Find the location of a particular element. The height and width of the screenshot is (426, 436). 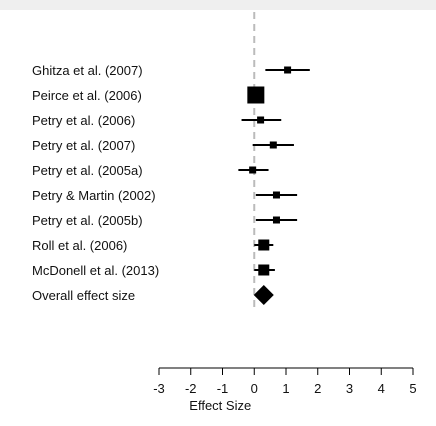

x-tick-label: -3 is located at coordinates (159, 388).